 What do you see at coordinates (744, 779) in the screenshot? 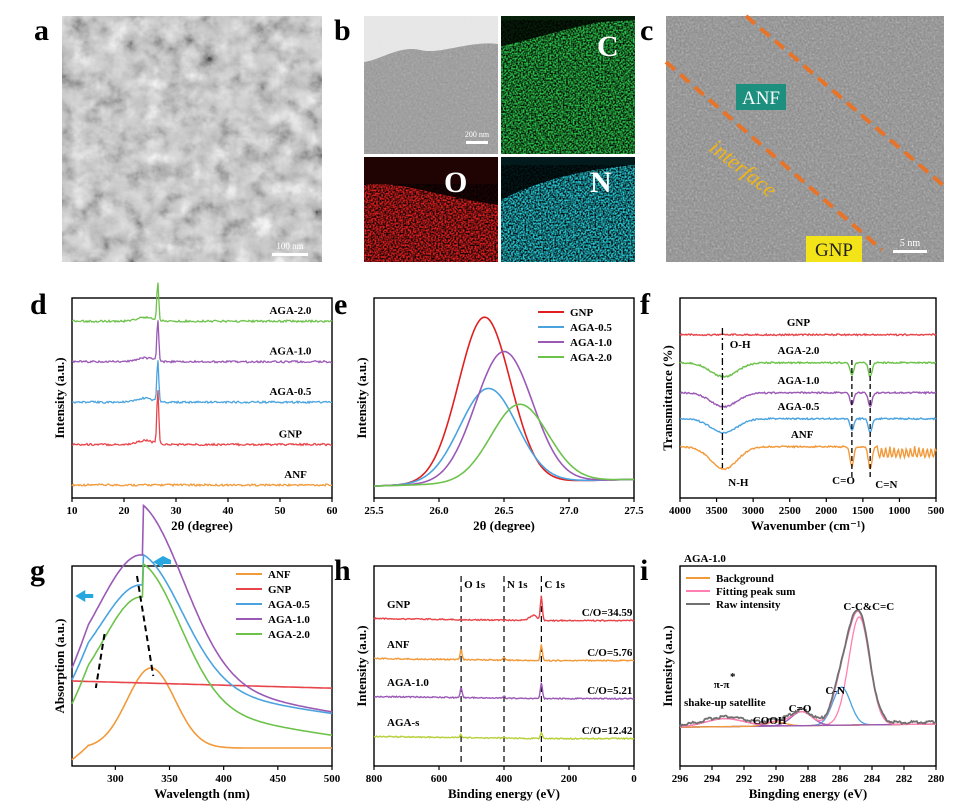
I see `chart-i-xtick-label: 292` at bounding box center [744, 779].